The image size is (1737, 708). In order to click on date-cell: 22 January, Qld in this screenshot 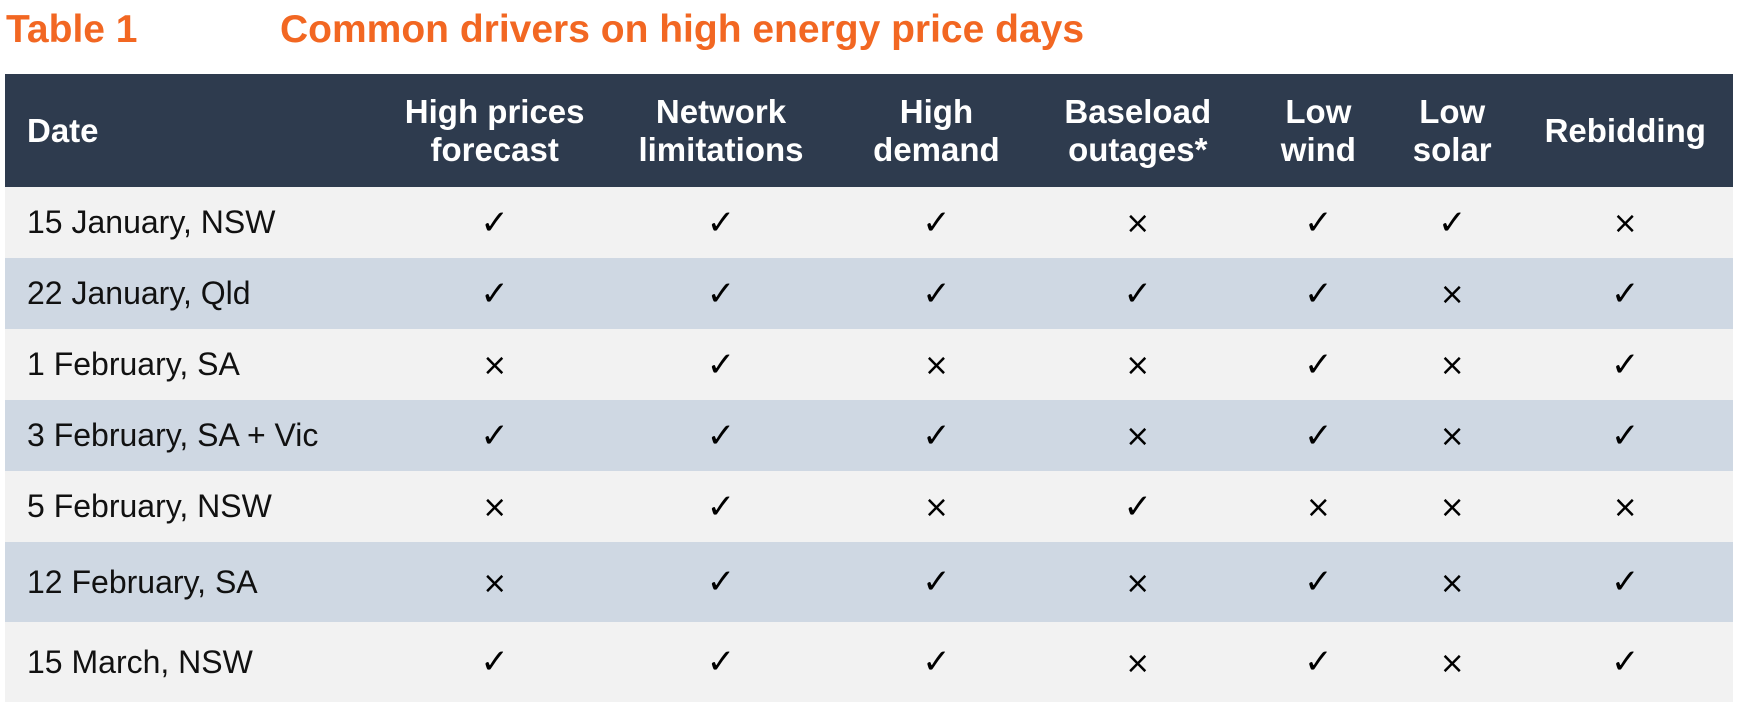, I will do `click(139, 293)`.